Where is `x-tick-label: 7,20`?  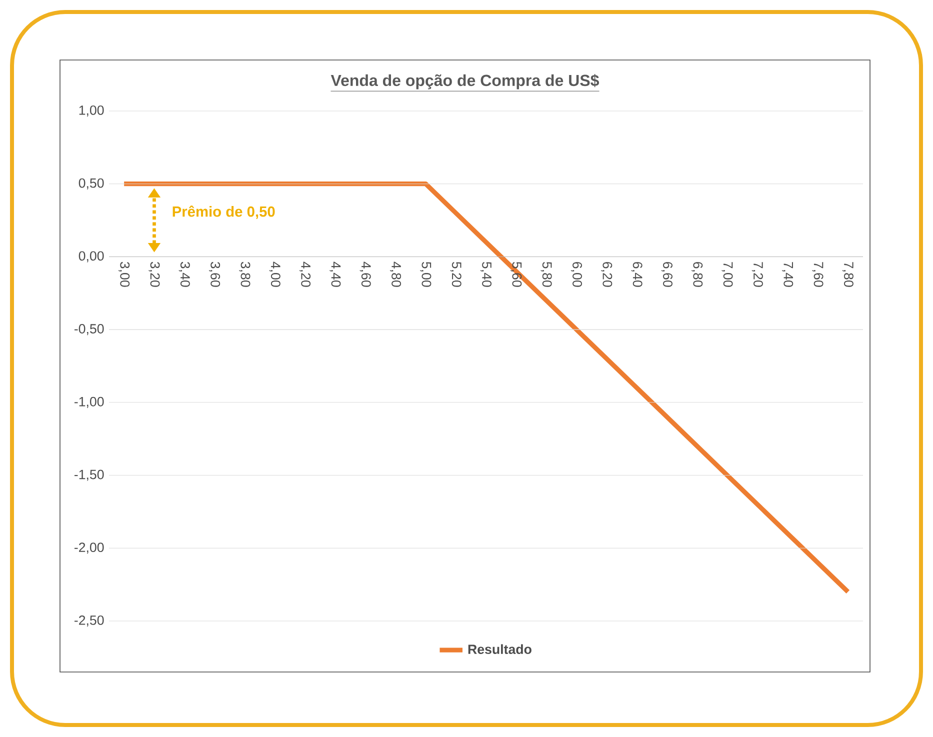
x-tick-label: 7,20 is located at coordinates (757, 274).